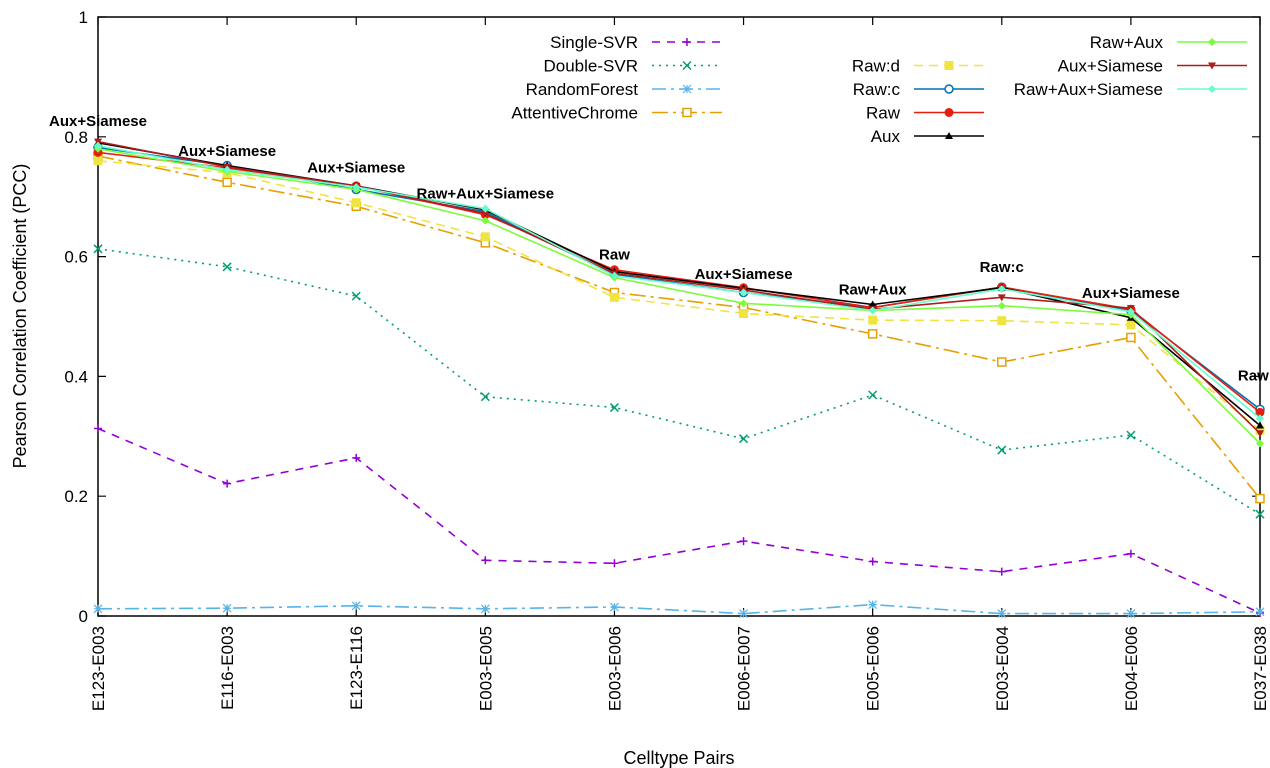  Describe the element at coordinates (83, 616) in the screenshot. I see `y-tick-label: 0` at that location.